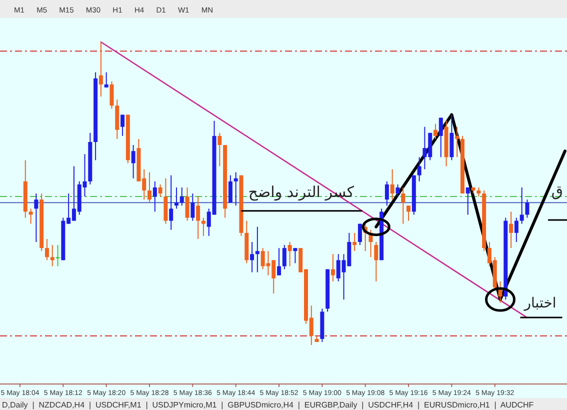 This screenshot has height=410, width=567. Describe the element at coordinates (539, 304) in the screenshot. I see `annotation: اختبار` at that location.